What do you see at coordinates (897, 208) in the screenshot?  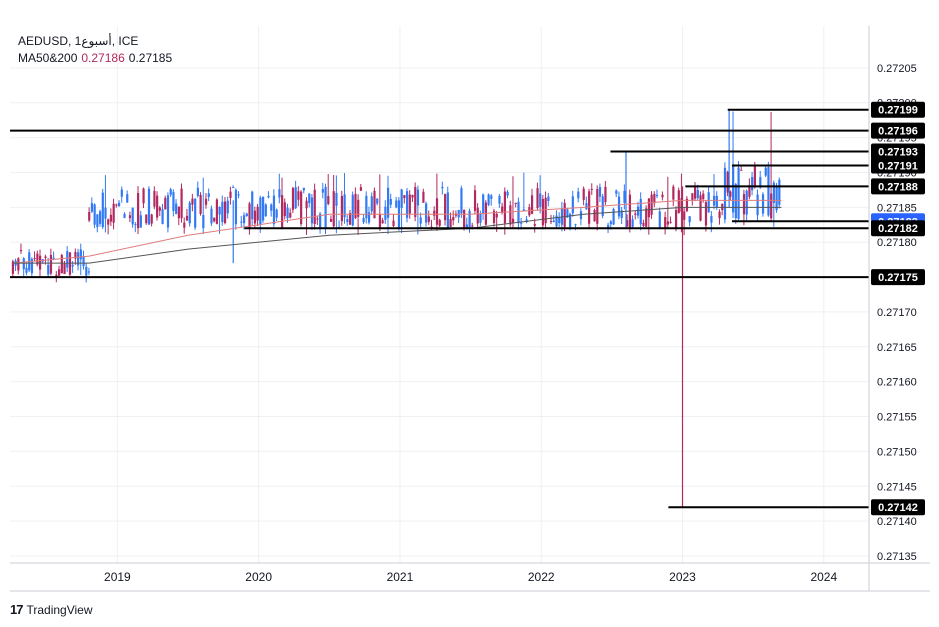 I see `y-tick-label: 0.27185` at bounding box center [897, 208].